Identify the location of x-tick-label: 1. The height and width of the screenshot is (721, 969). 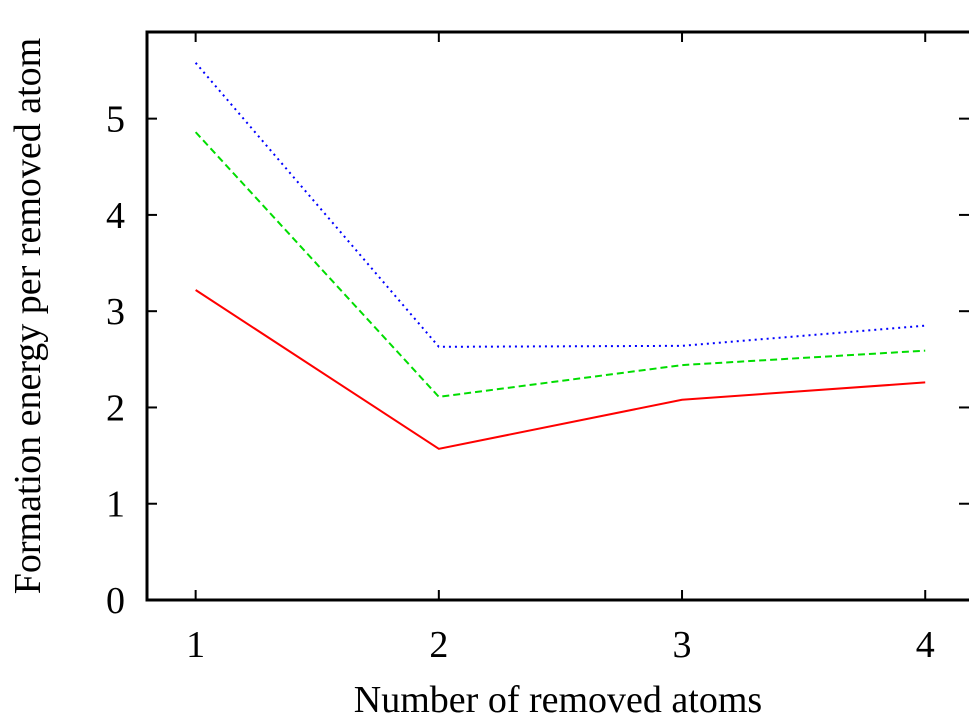
(195, 645).